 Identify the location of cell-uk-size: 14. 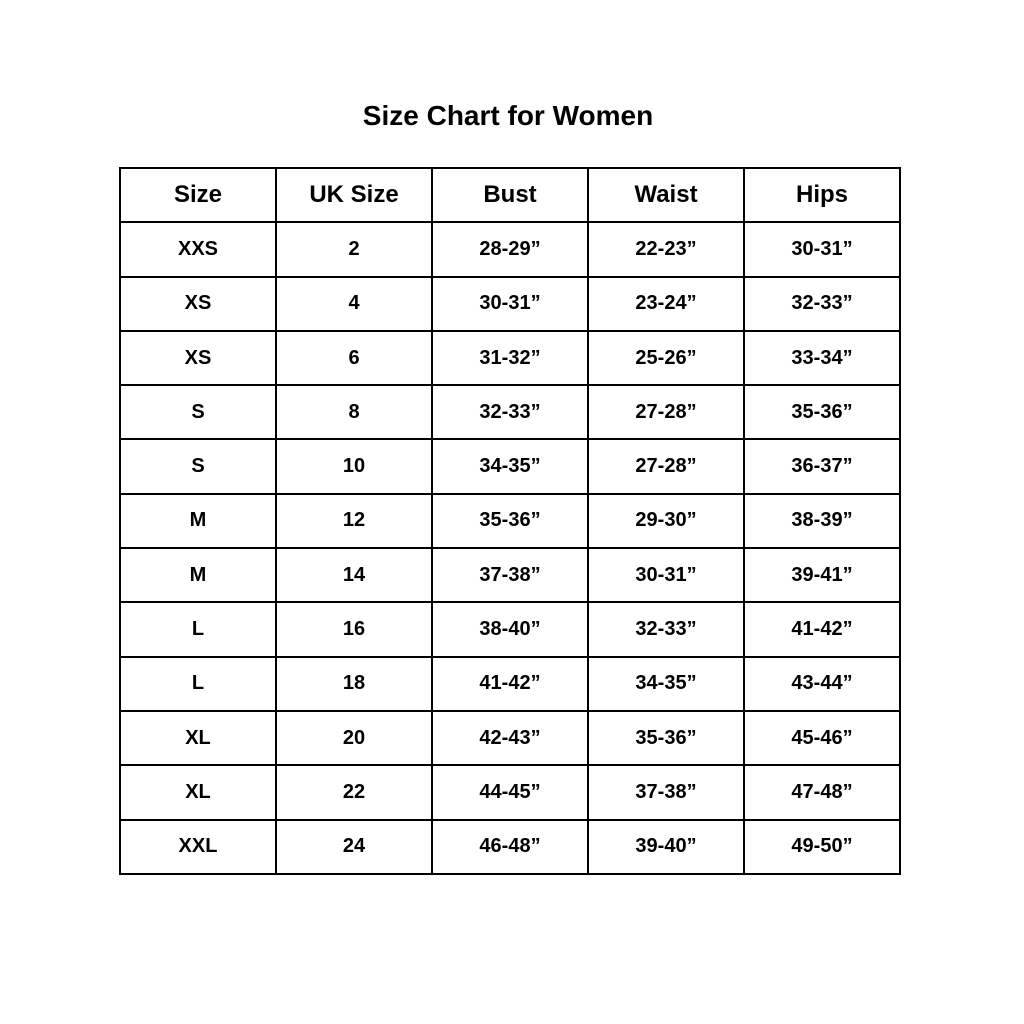
(354, 575).